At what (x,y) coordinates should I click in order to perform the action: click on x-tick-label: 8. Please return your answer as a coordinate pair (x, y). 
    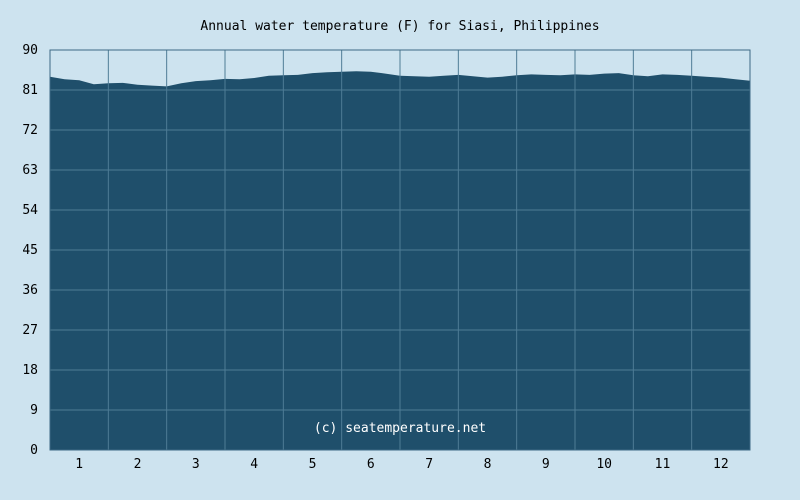
    Looking at the image, I should click on (488, 464).